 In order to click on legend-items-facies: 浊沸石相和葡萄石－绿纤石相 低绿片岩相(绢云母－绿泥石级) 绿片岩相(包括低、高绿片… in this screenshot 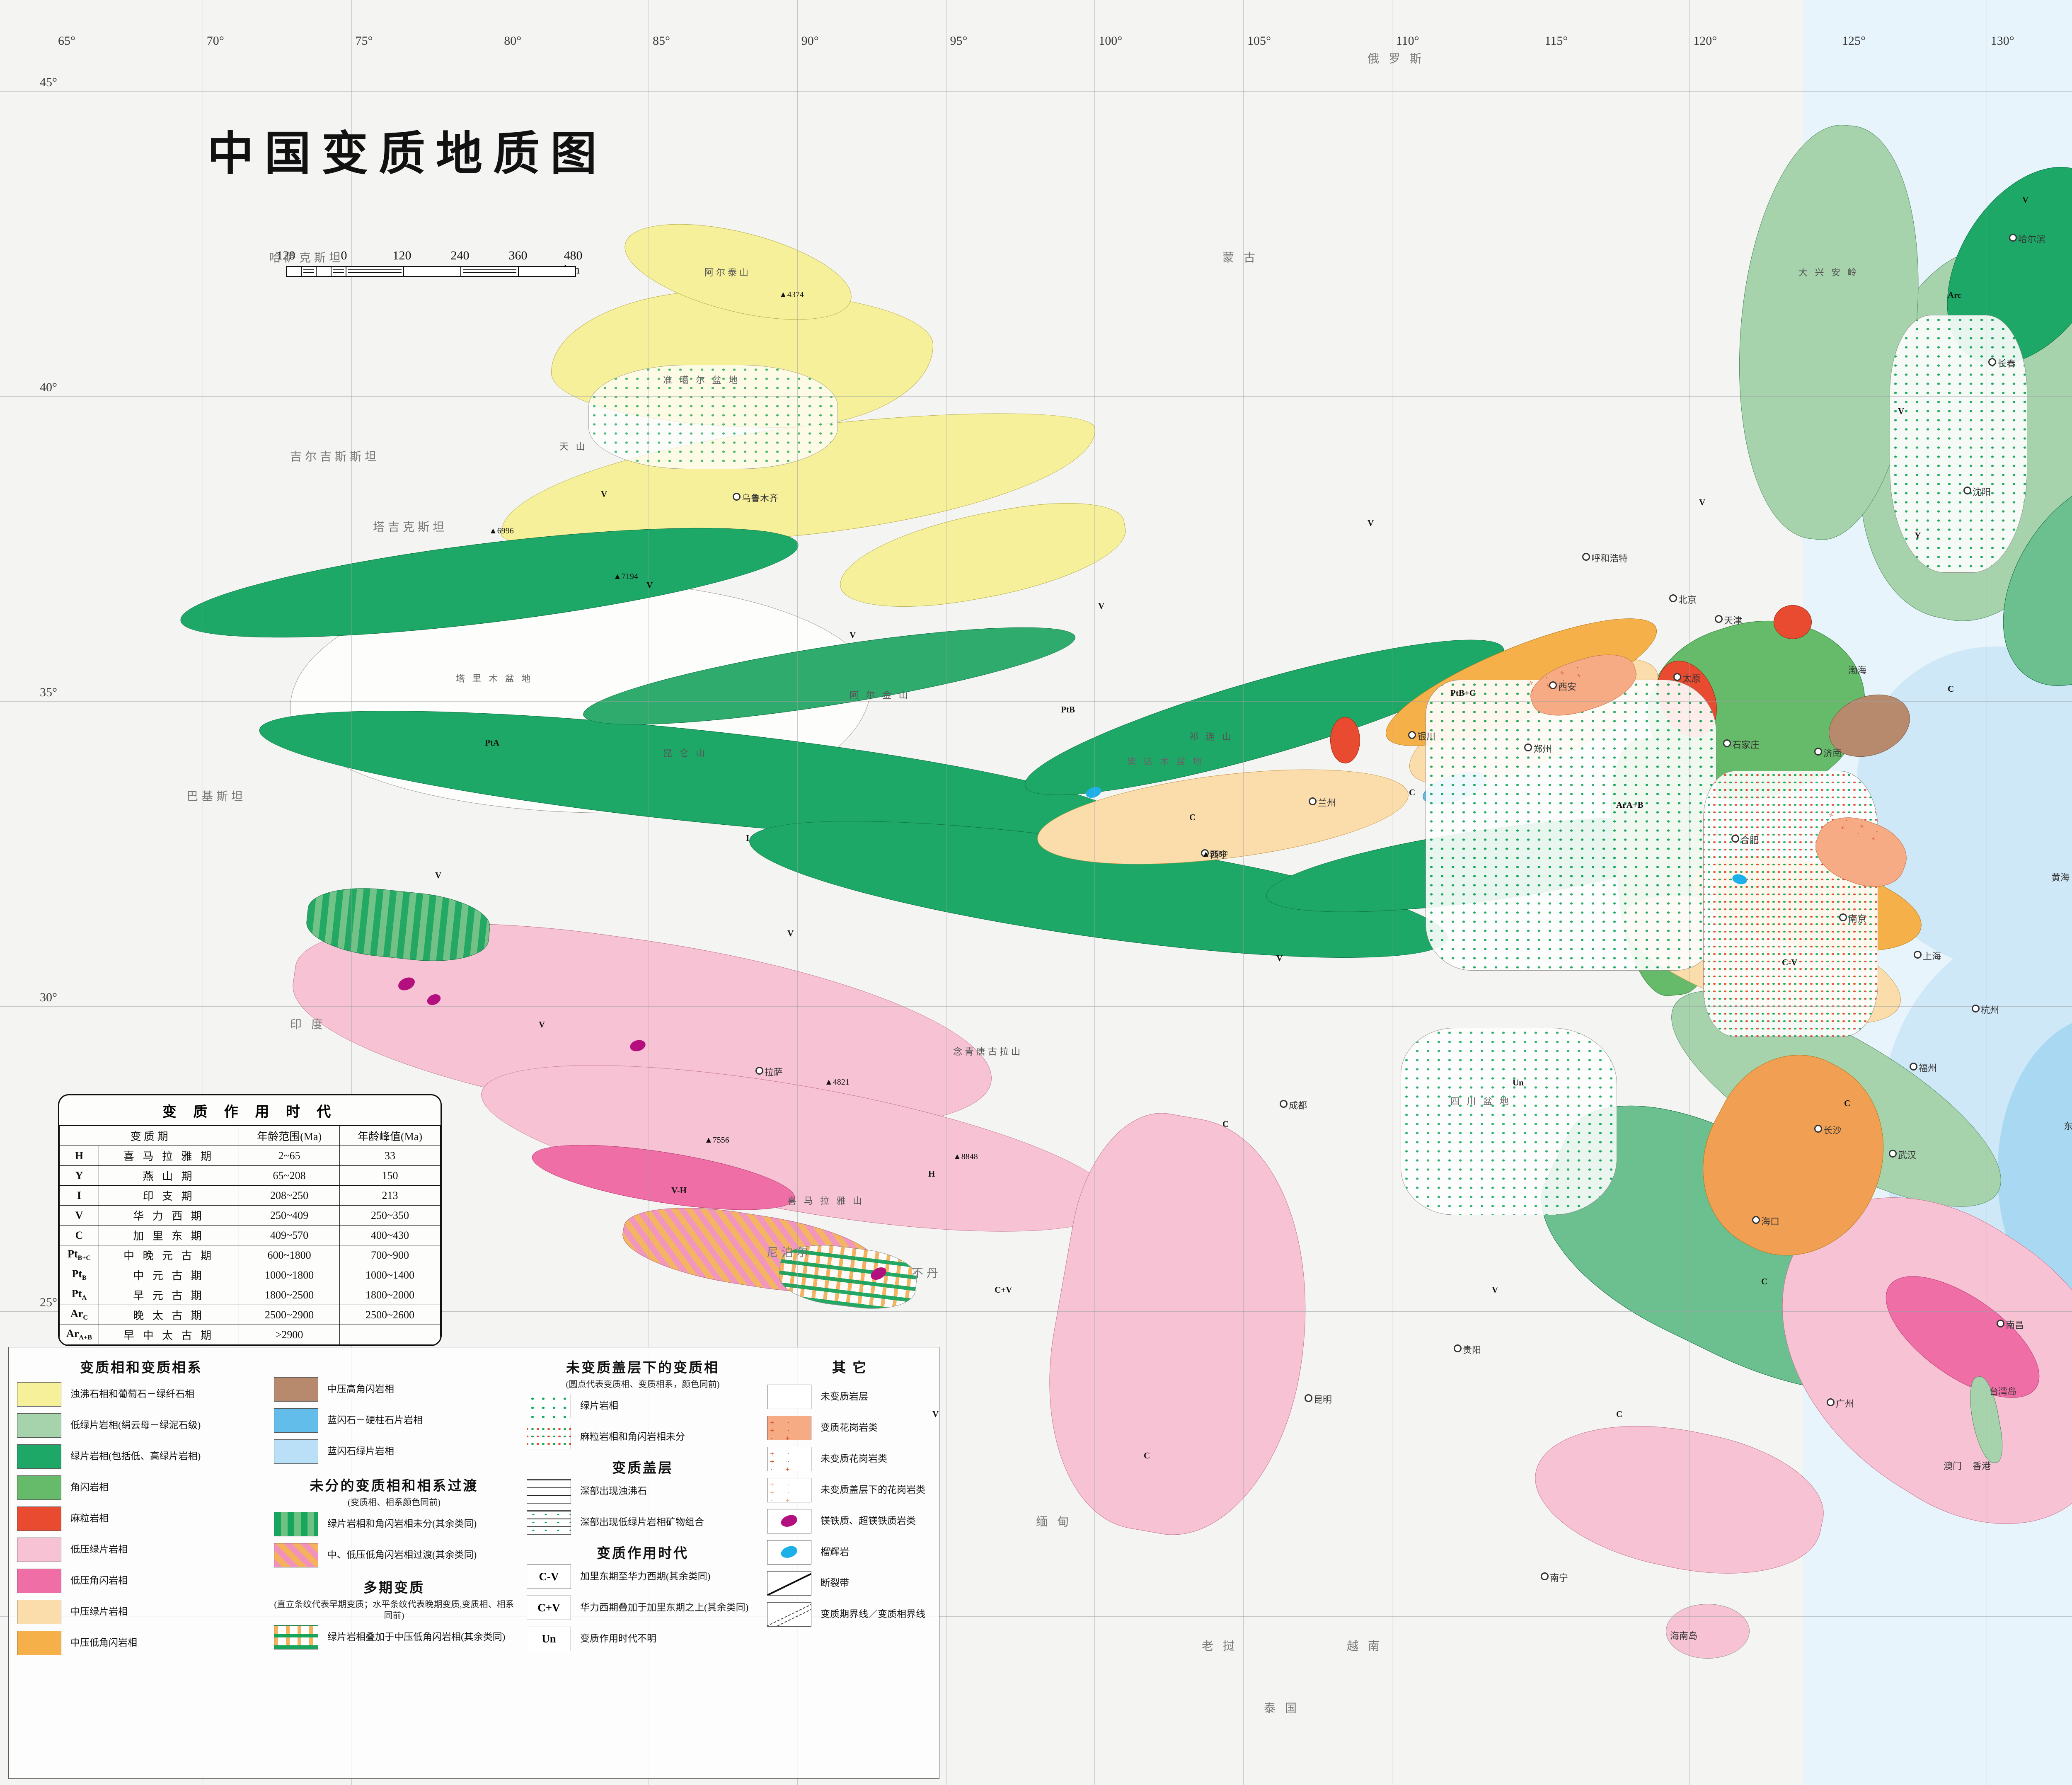, I will do `click(141, 1518)`.